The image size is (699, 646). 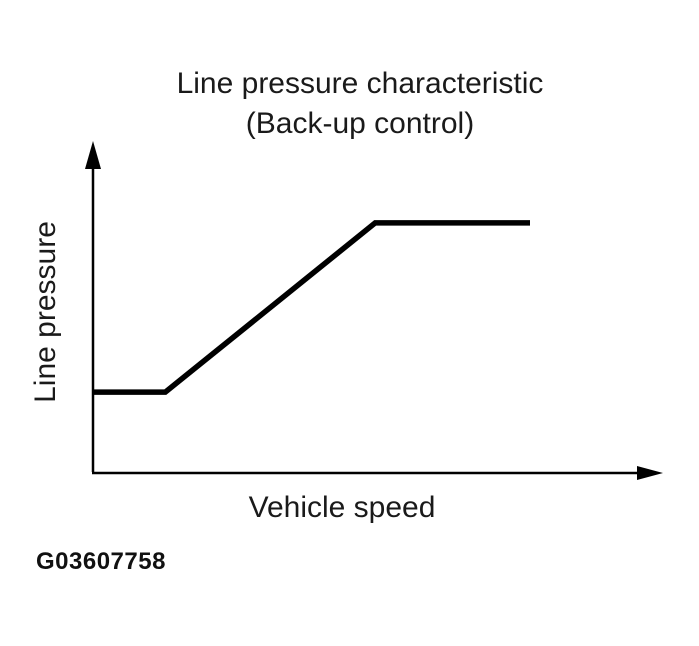 What do you see at coordinates (342, 507) in the screenshot?
I see `x-axis-label: Vehicle speed` at bounding box center [342, 507].